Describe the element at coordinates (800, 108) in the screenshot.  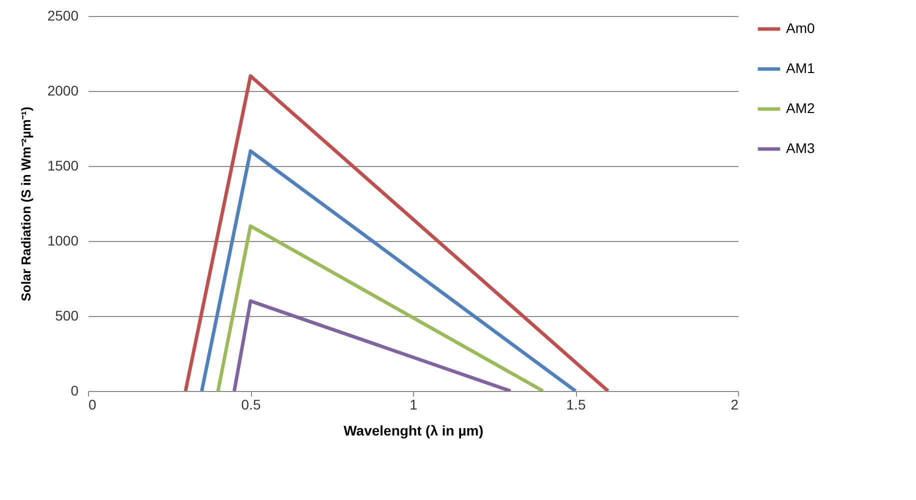
I see `legend-label: AM2` at that location.